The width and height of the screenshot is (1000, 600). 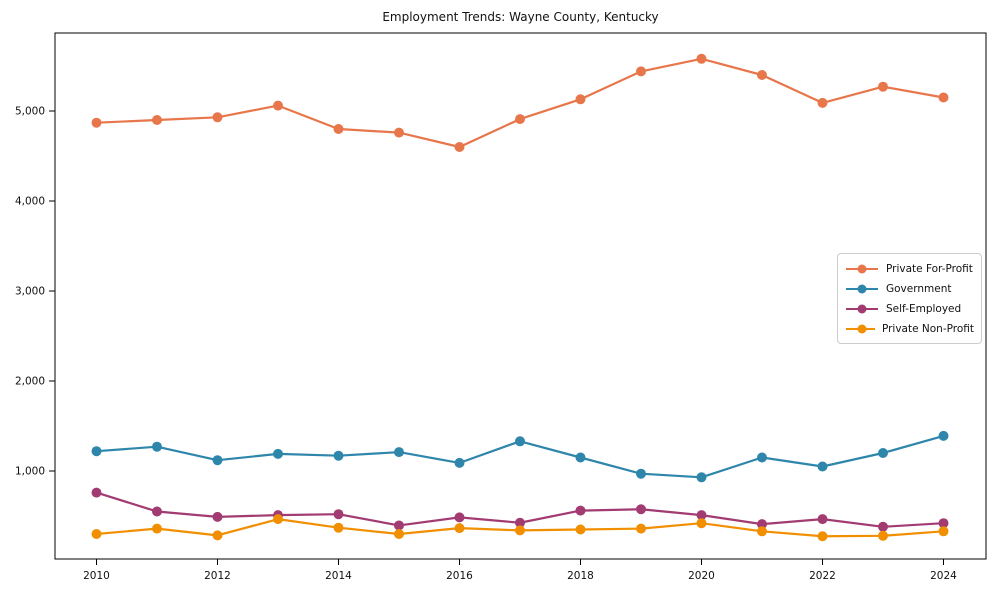 I want to click on data-point-self-employed-2024, so click(x=943, y=523).